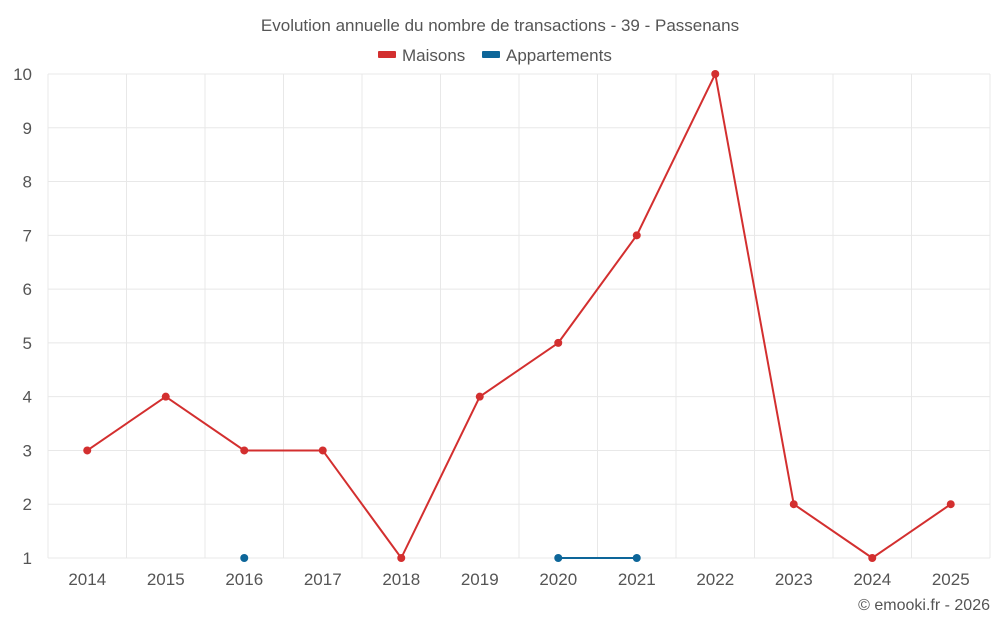 Image resolution: width=1000 pixels, height=625 pixels. I want to click on x-tick-label: 2021, so click(637, 579).